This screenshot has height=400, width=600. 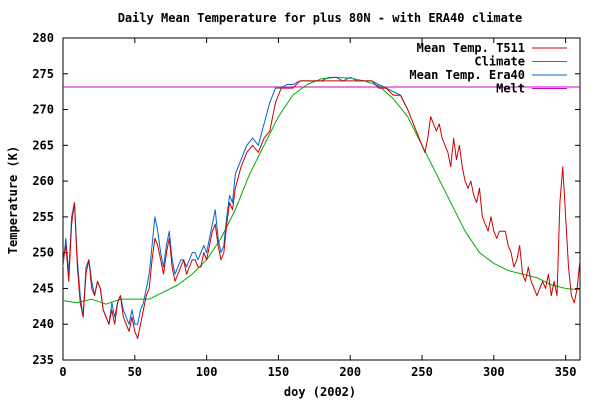 What do you see at coordinates (494, 372) in the screenshot?
I see `x-tick-label: 300` at bounding box center [494, 372].